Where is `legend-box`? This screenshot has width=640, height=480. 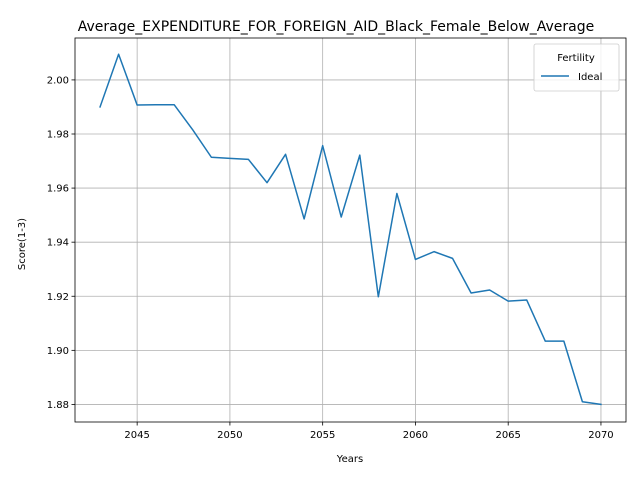
legend-box is located at coordinates (576, 67).